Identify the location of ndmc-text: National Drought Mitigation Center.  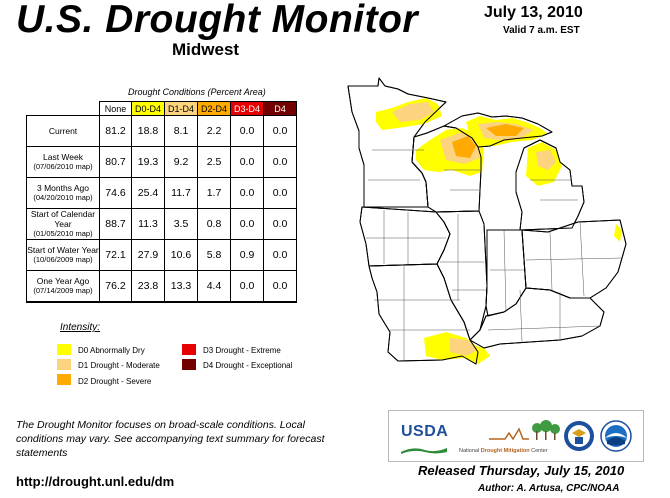
(511, 451).